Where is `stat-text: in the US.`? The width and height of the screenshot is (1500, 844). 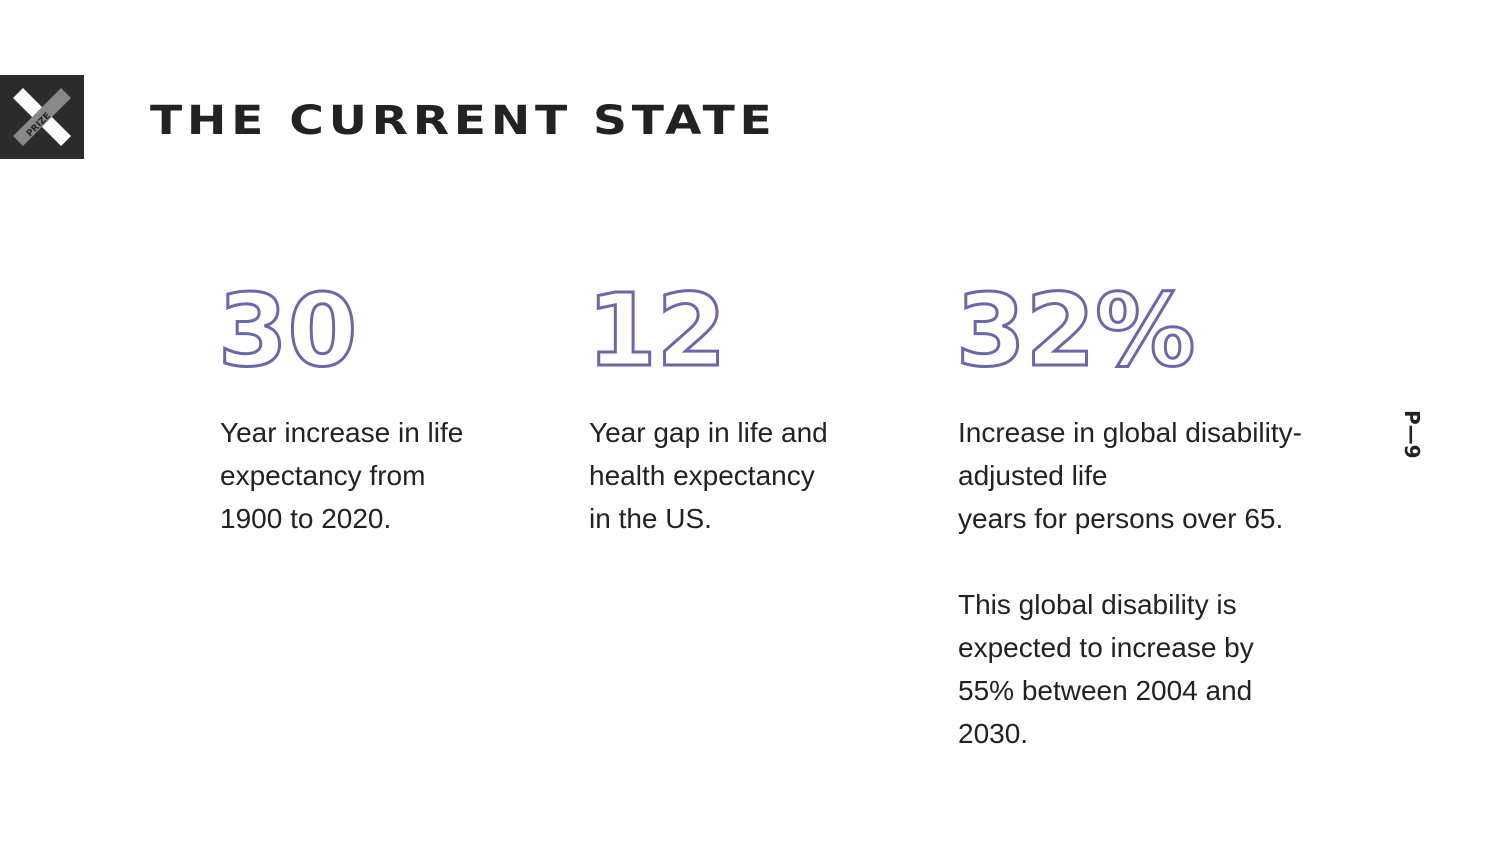
stat-text: in the US. is located at coordinates (650, 518).